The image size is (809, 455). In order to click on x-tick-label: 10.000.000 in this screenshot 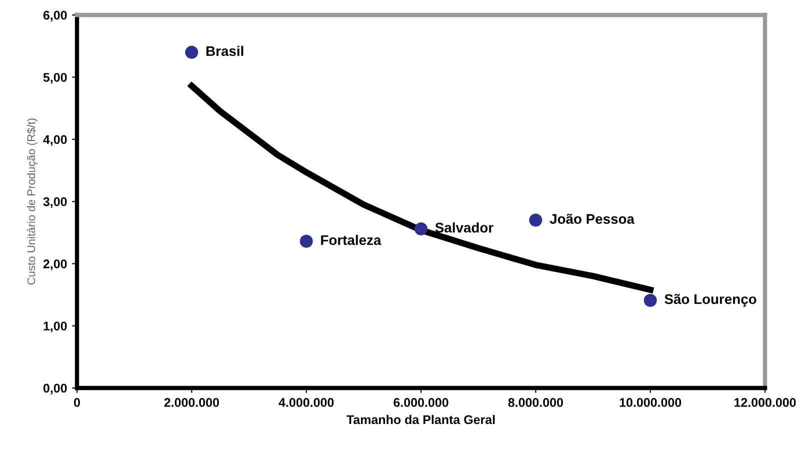, I will do `click(651, 402)`.